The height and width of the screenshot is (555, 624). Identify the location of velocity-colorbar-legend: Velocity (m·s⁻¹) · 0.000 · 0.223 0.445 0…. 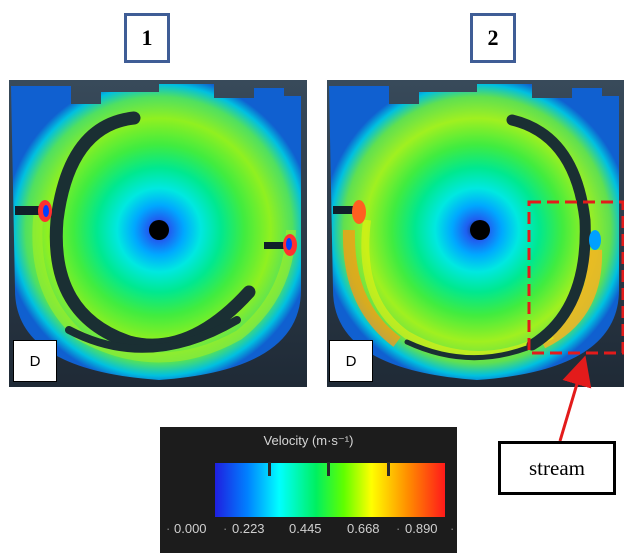
(308, 490).